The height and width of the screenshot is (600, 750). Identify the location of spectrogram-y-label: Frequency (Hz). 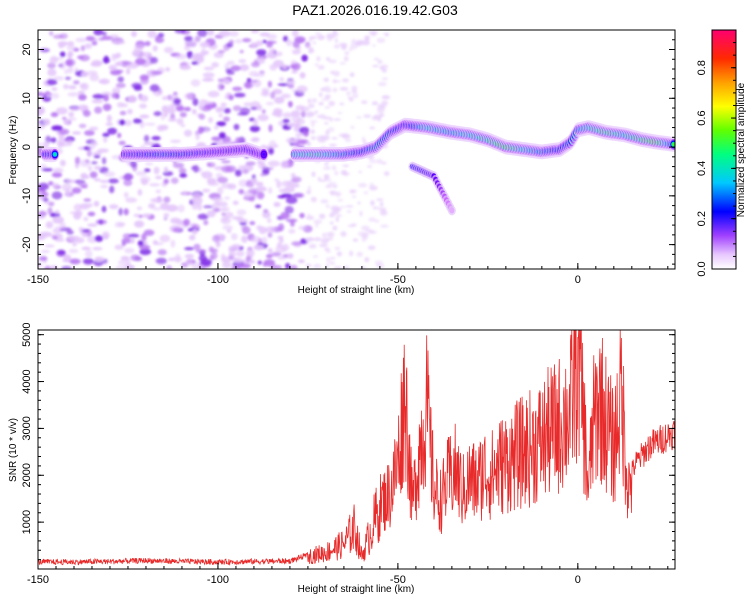
(13, 150).